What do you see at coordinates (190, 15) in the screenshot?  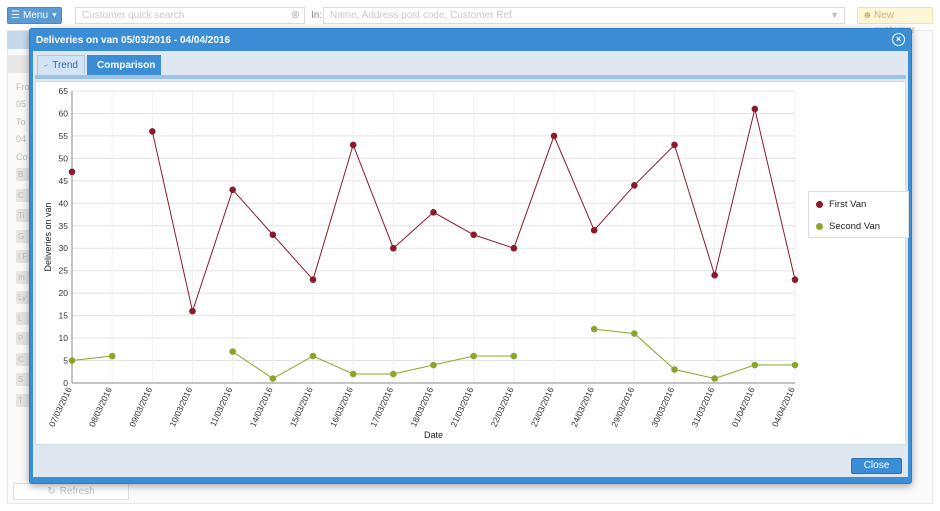 I see `customer-search-input: Customer quick search ⊗` at bounding box center [190, 15].